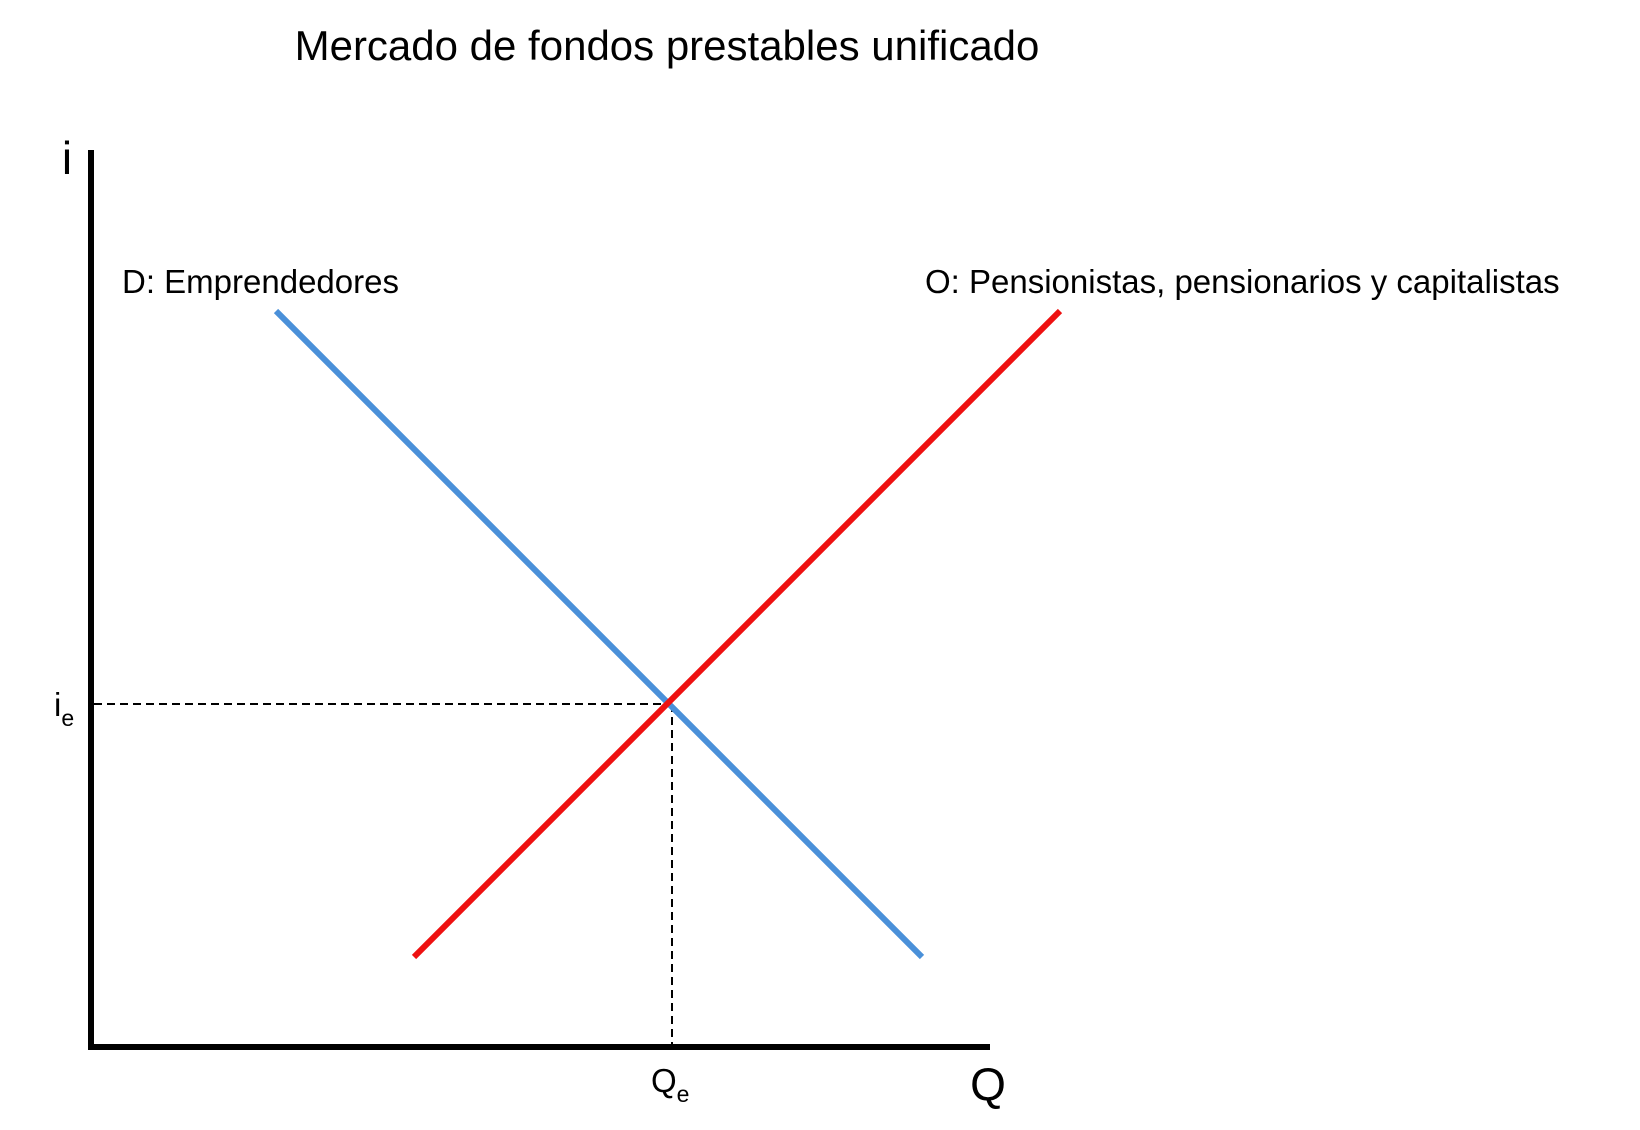 This screenshot has height=1130, width=1640. What do you see at coordinates (260, 281) in the screenshot?
I see `demand-curve-label: D: Emprendedores` at bounding box center [260, 281].